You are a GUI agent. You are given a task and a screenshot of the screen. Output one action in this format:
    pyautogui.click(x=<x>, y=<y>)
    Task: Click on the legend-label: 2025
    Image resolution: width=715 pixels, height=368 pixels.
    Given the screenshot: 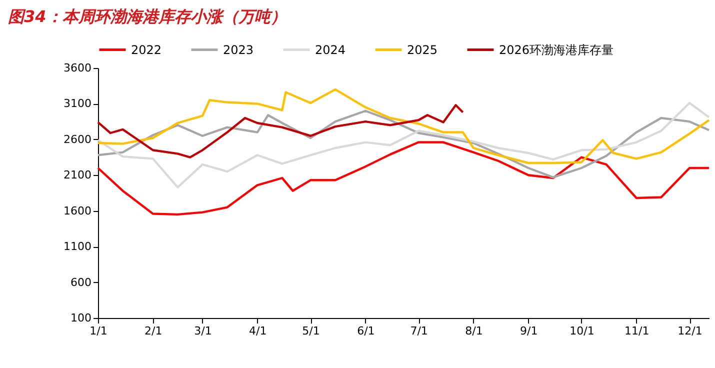 What is the action you would take?
    pyautogui.click(x=422, y=49)
    